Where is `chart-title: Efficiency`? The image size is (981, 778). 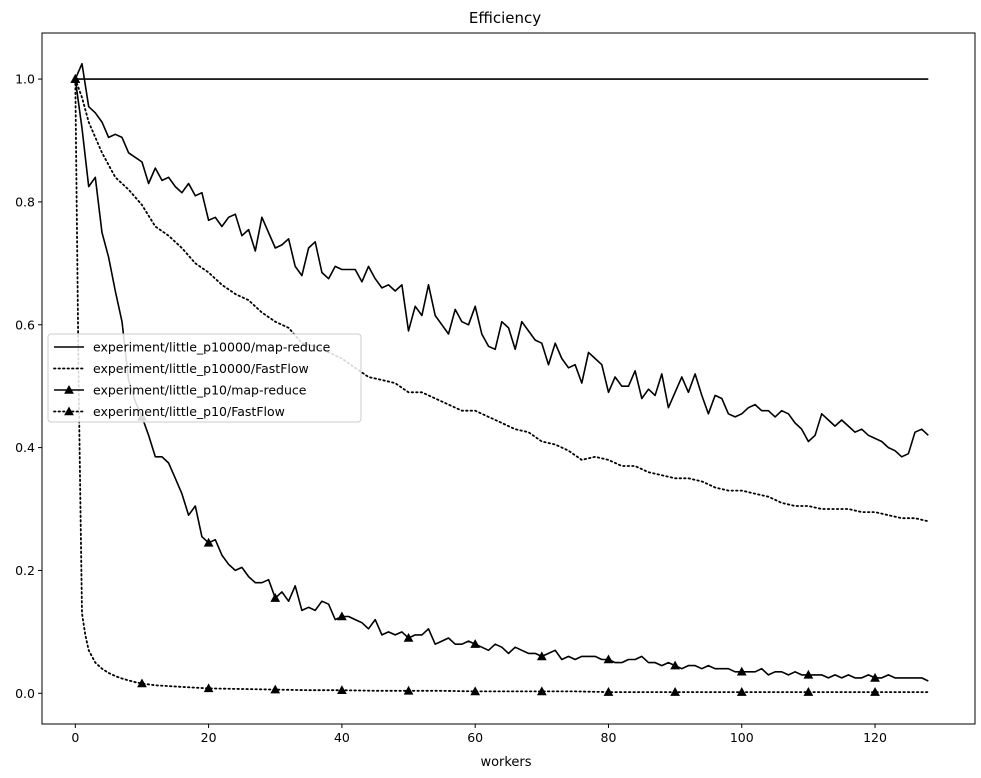 chart-title: Efficiency is located at coordinates (505, 18).